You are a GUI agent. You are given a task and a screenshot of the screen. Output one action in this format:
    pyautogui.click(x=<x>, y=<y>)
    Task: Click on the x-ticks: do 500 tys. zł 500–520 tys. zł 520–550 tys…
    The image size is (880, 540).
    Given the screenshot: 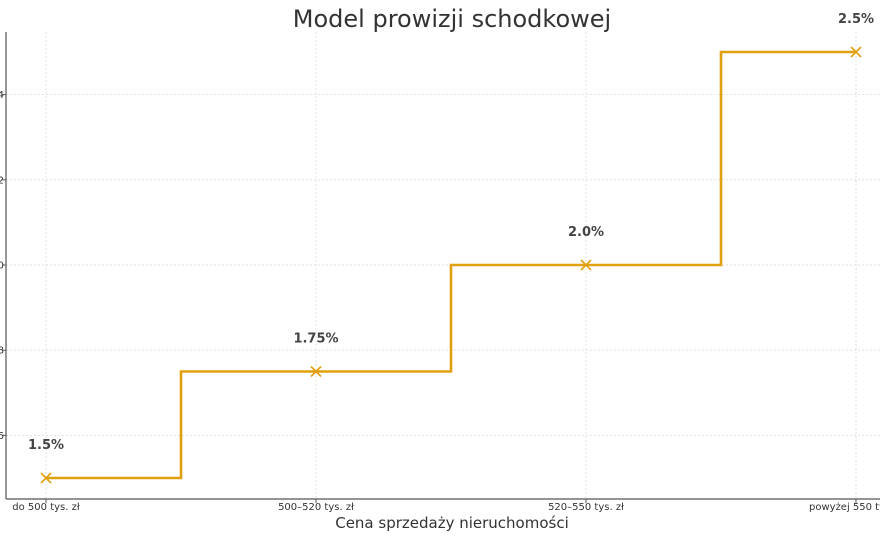 What is the action you would take?
    pyautogui.click(x=446, y=506)
    